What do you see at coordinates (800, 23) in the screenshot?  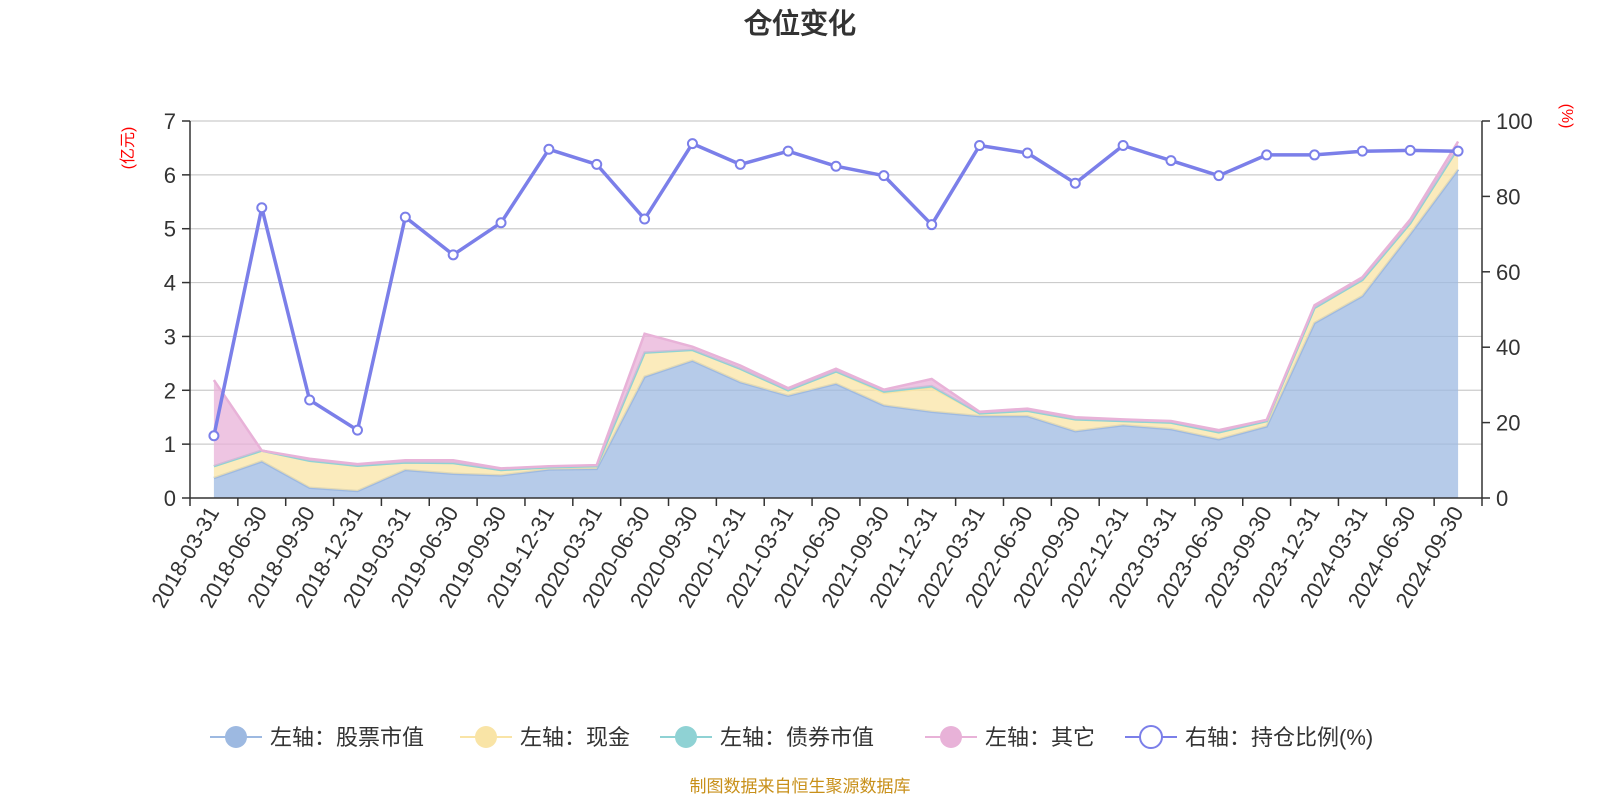 I see `chart-title: 仓位变化` at bounding box center [800, 23].